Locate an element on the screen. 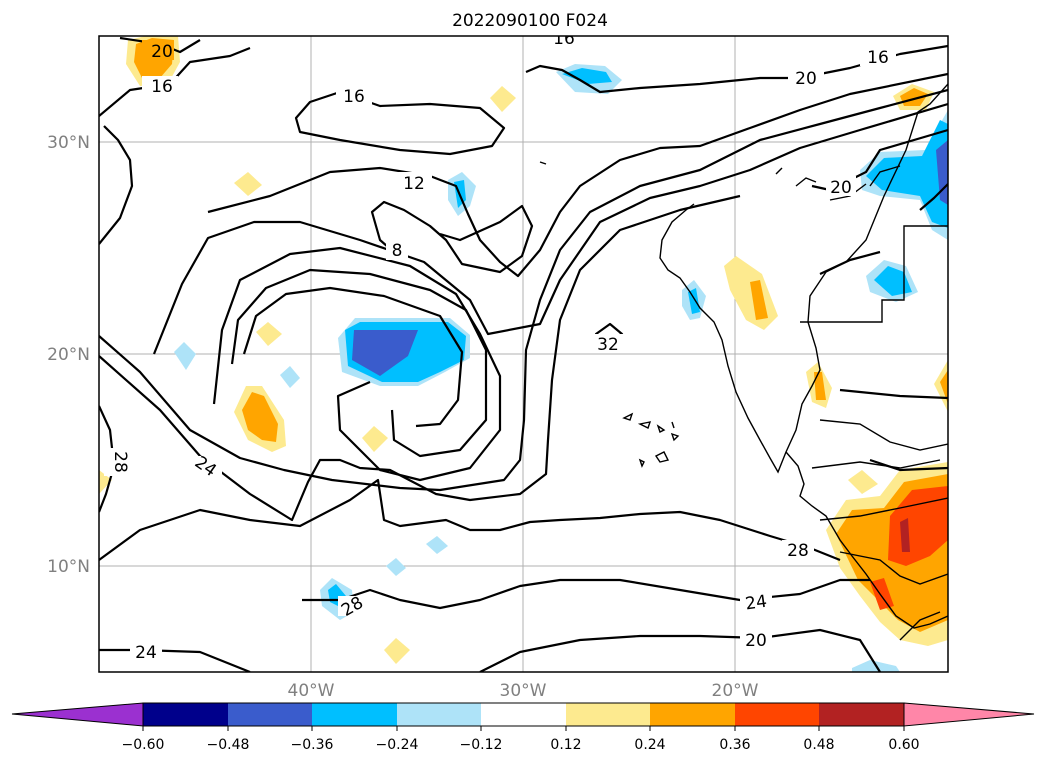 This screenshot has height=765, width=1047. contour-20-ne is located at coordinates (736, 69).